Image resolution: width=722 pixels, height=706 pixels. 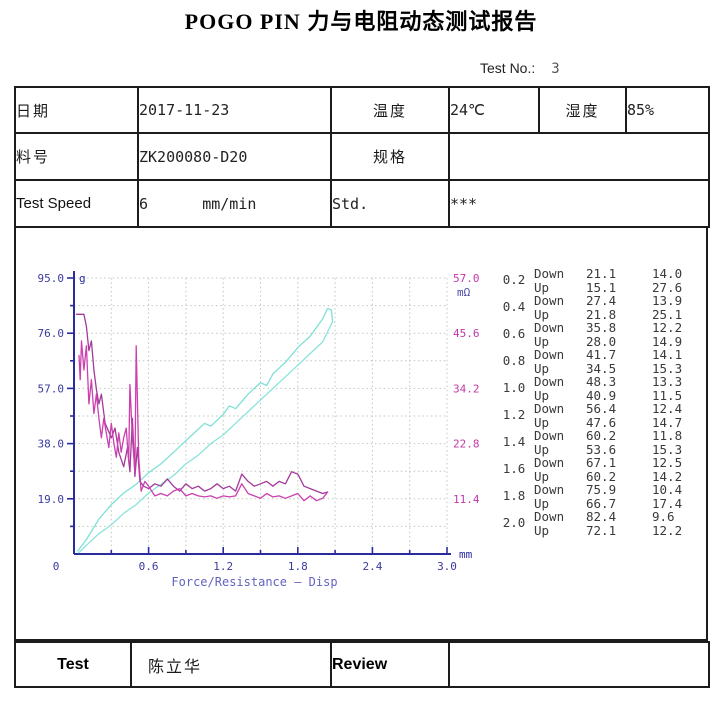 What do you see at coordinates (362, 203) in the screenshot?
I see `info-row-speed: Test Speed 6 mm/min Std. ***` at bounding box center [362, 203].